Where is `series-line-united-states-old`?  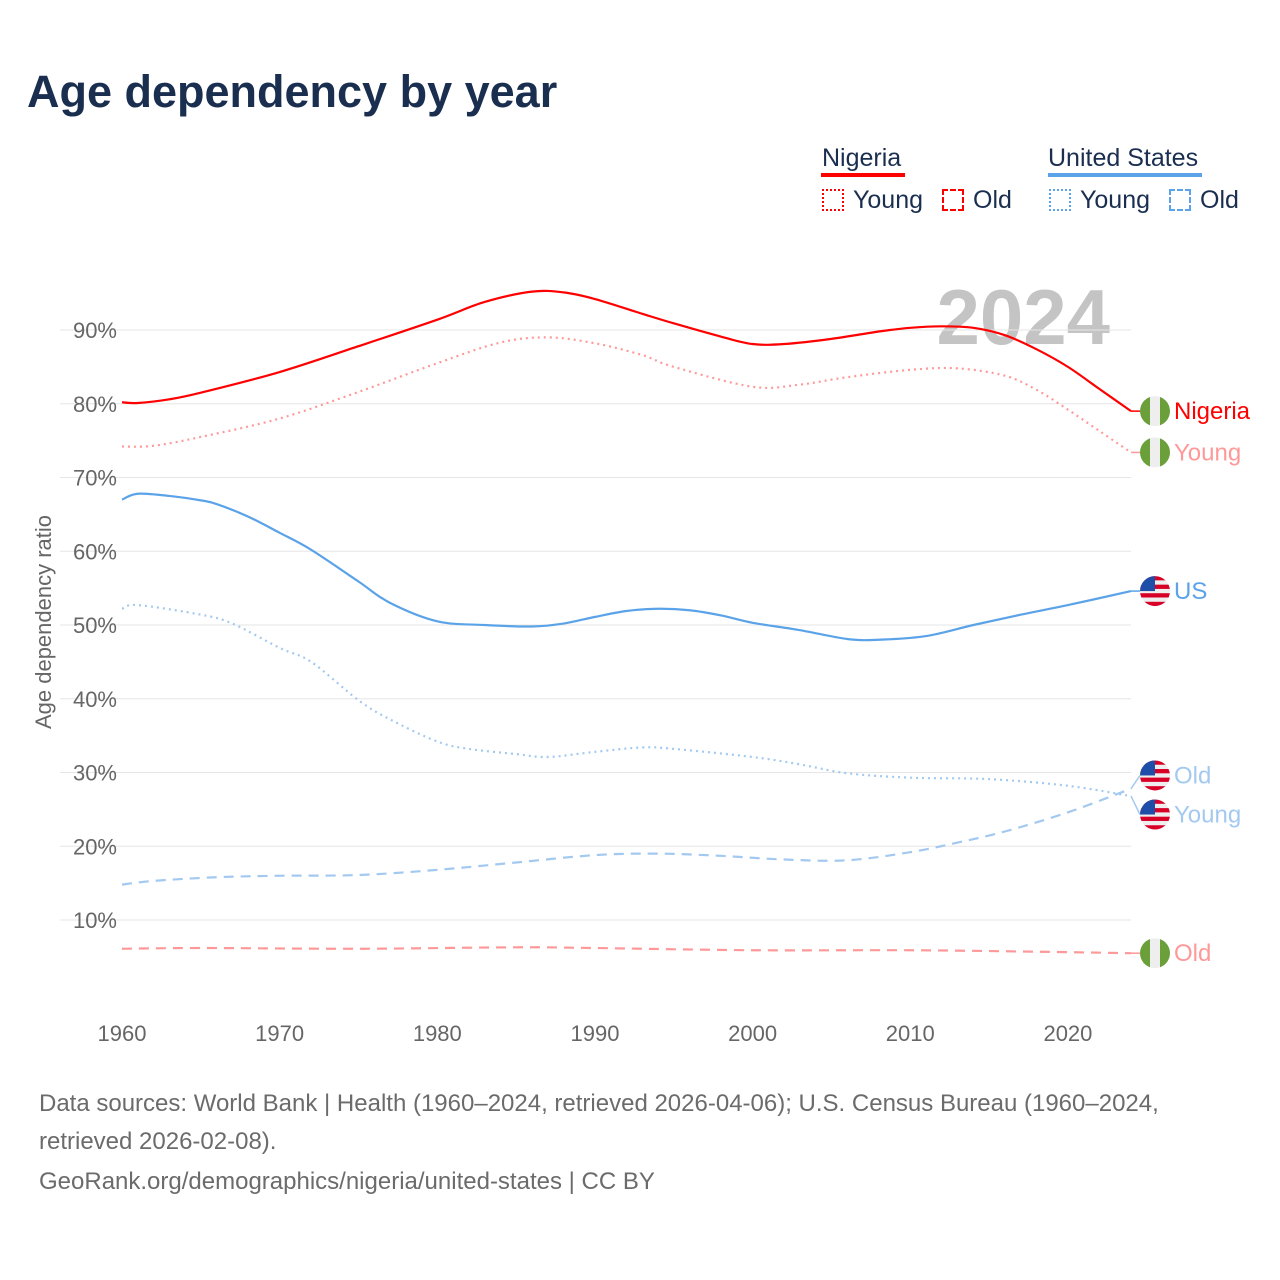
series-line-united-states-old is located at coordinates (626, 836).